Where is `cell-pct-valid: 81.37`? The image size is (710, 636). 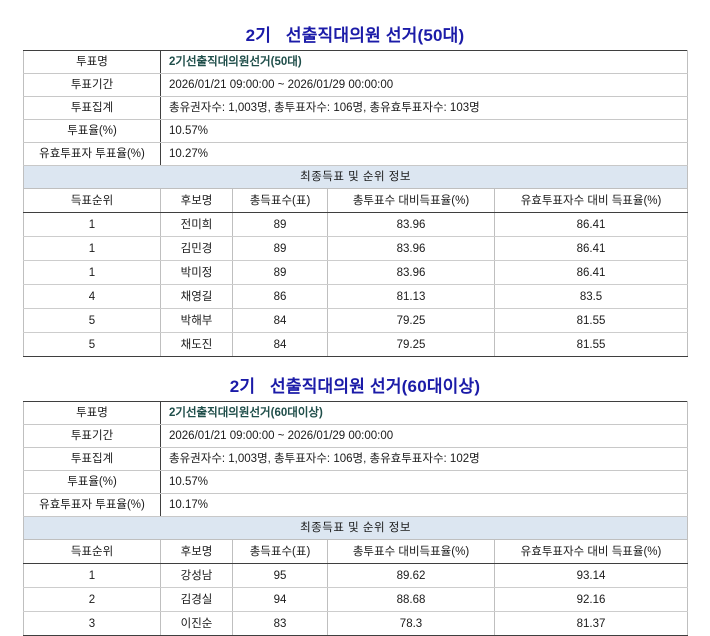
cell-pct-valid: 81.37 is located at coordinates (591, 623).